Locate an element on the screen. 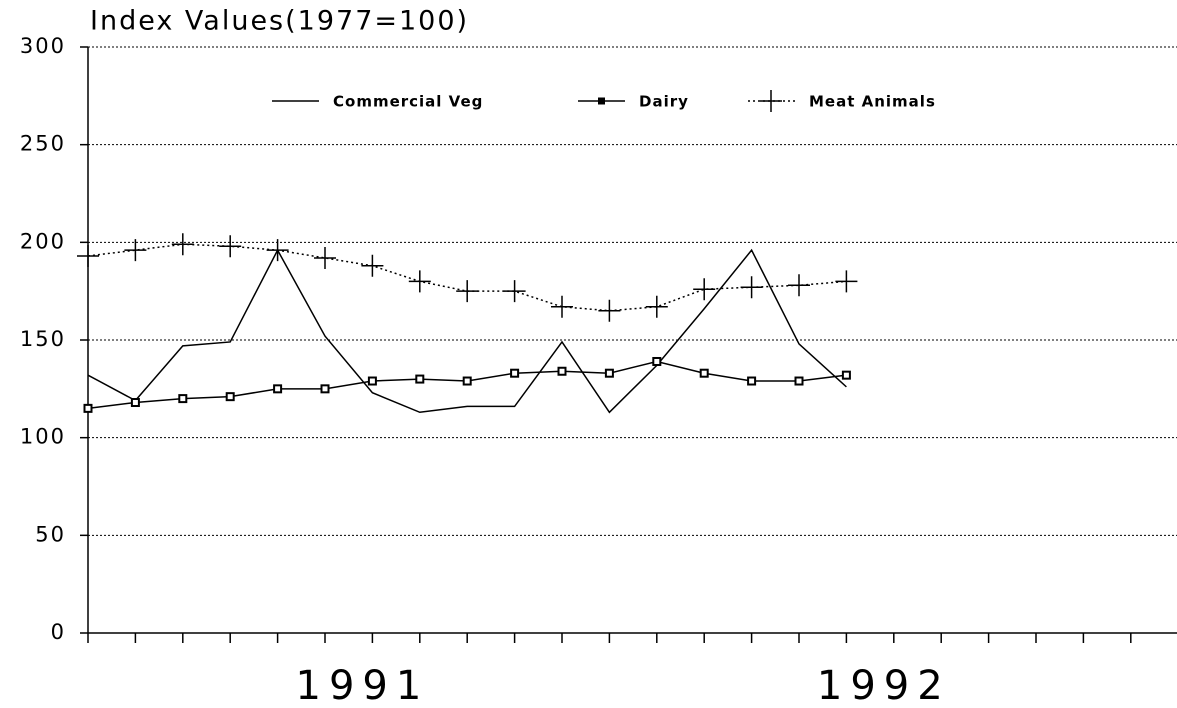 The width and height of the screenshot is (1177, 708). legend-label: Meat Animals is located at coordinates (872, 102).